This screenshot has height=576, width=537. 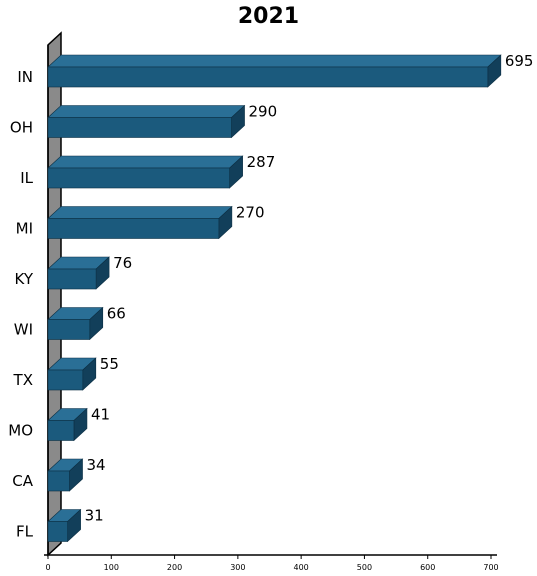 I want to click on category-label: CA, so click(x=22, y=481).